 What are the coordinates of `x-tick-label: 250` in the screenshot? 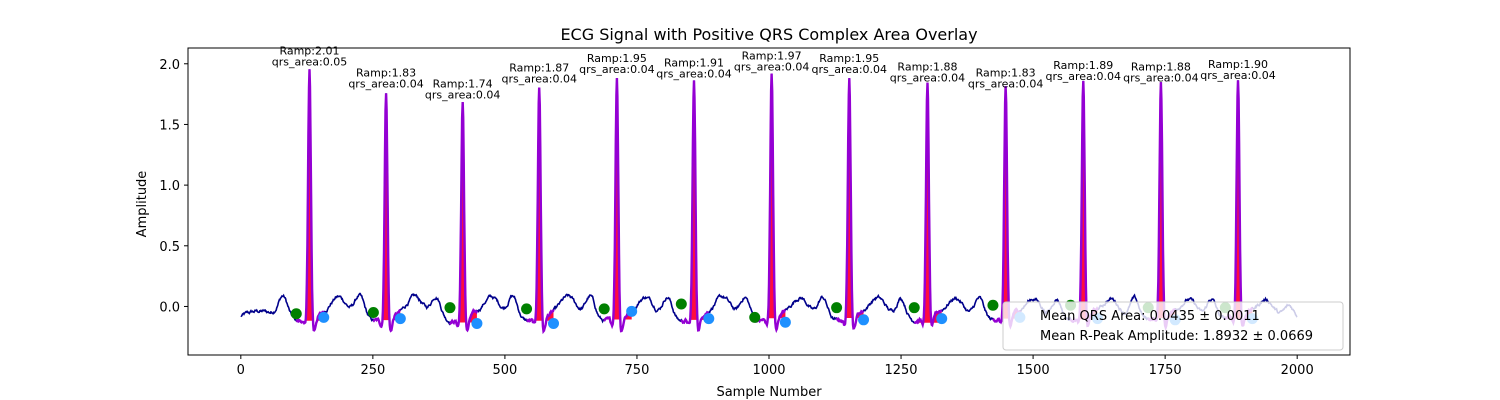 It's located at (372, 370).